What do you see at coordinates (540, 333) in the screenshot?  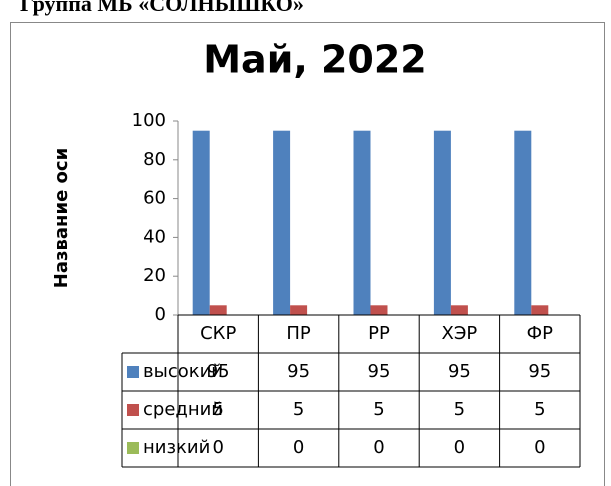 I see `x-tick-label: ФР` at bounding box center [540, 333].